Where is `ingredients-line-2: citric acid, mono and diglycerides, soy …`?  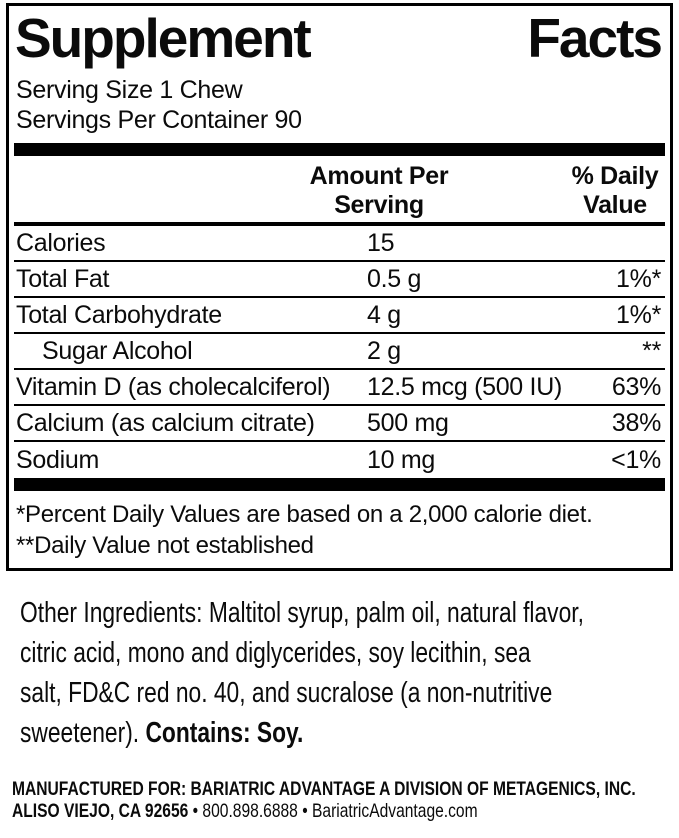 ingredients-line-2: citric acid, mono and diglycerides, soy … is located at coordinates (275, 653).